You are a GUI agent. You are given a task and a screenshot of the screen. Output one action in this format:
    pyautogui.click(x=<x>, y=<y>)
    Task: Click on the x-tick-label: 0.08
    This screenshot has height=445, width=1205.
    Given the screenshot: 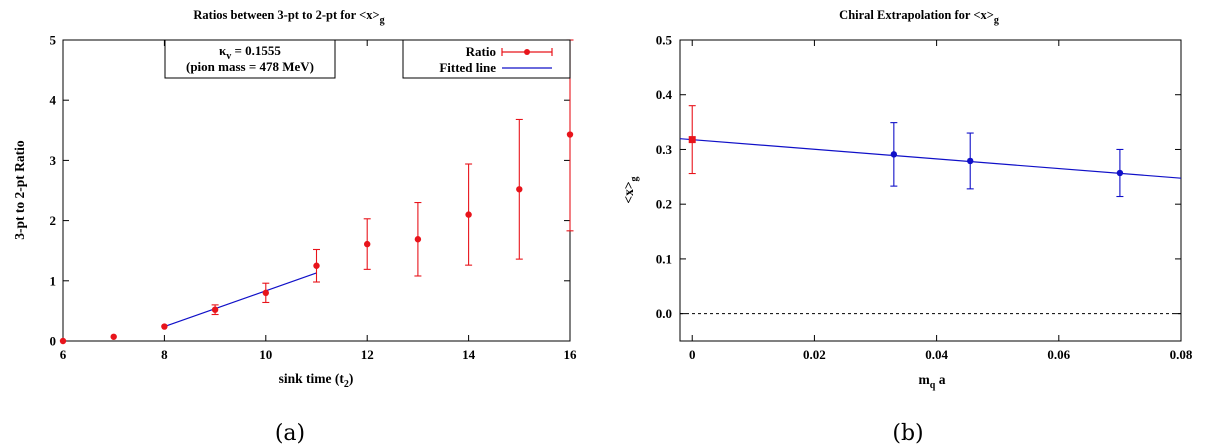 What is the action you would take?
    pyautogui.click(x=1181, y=354)
    